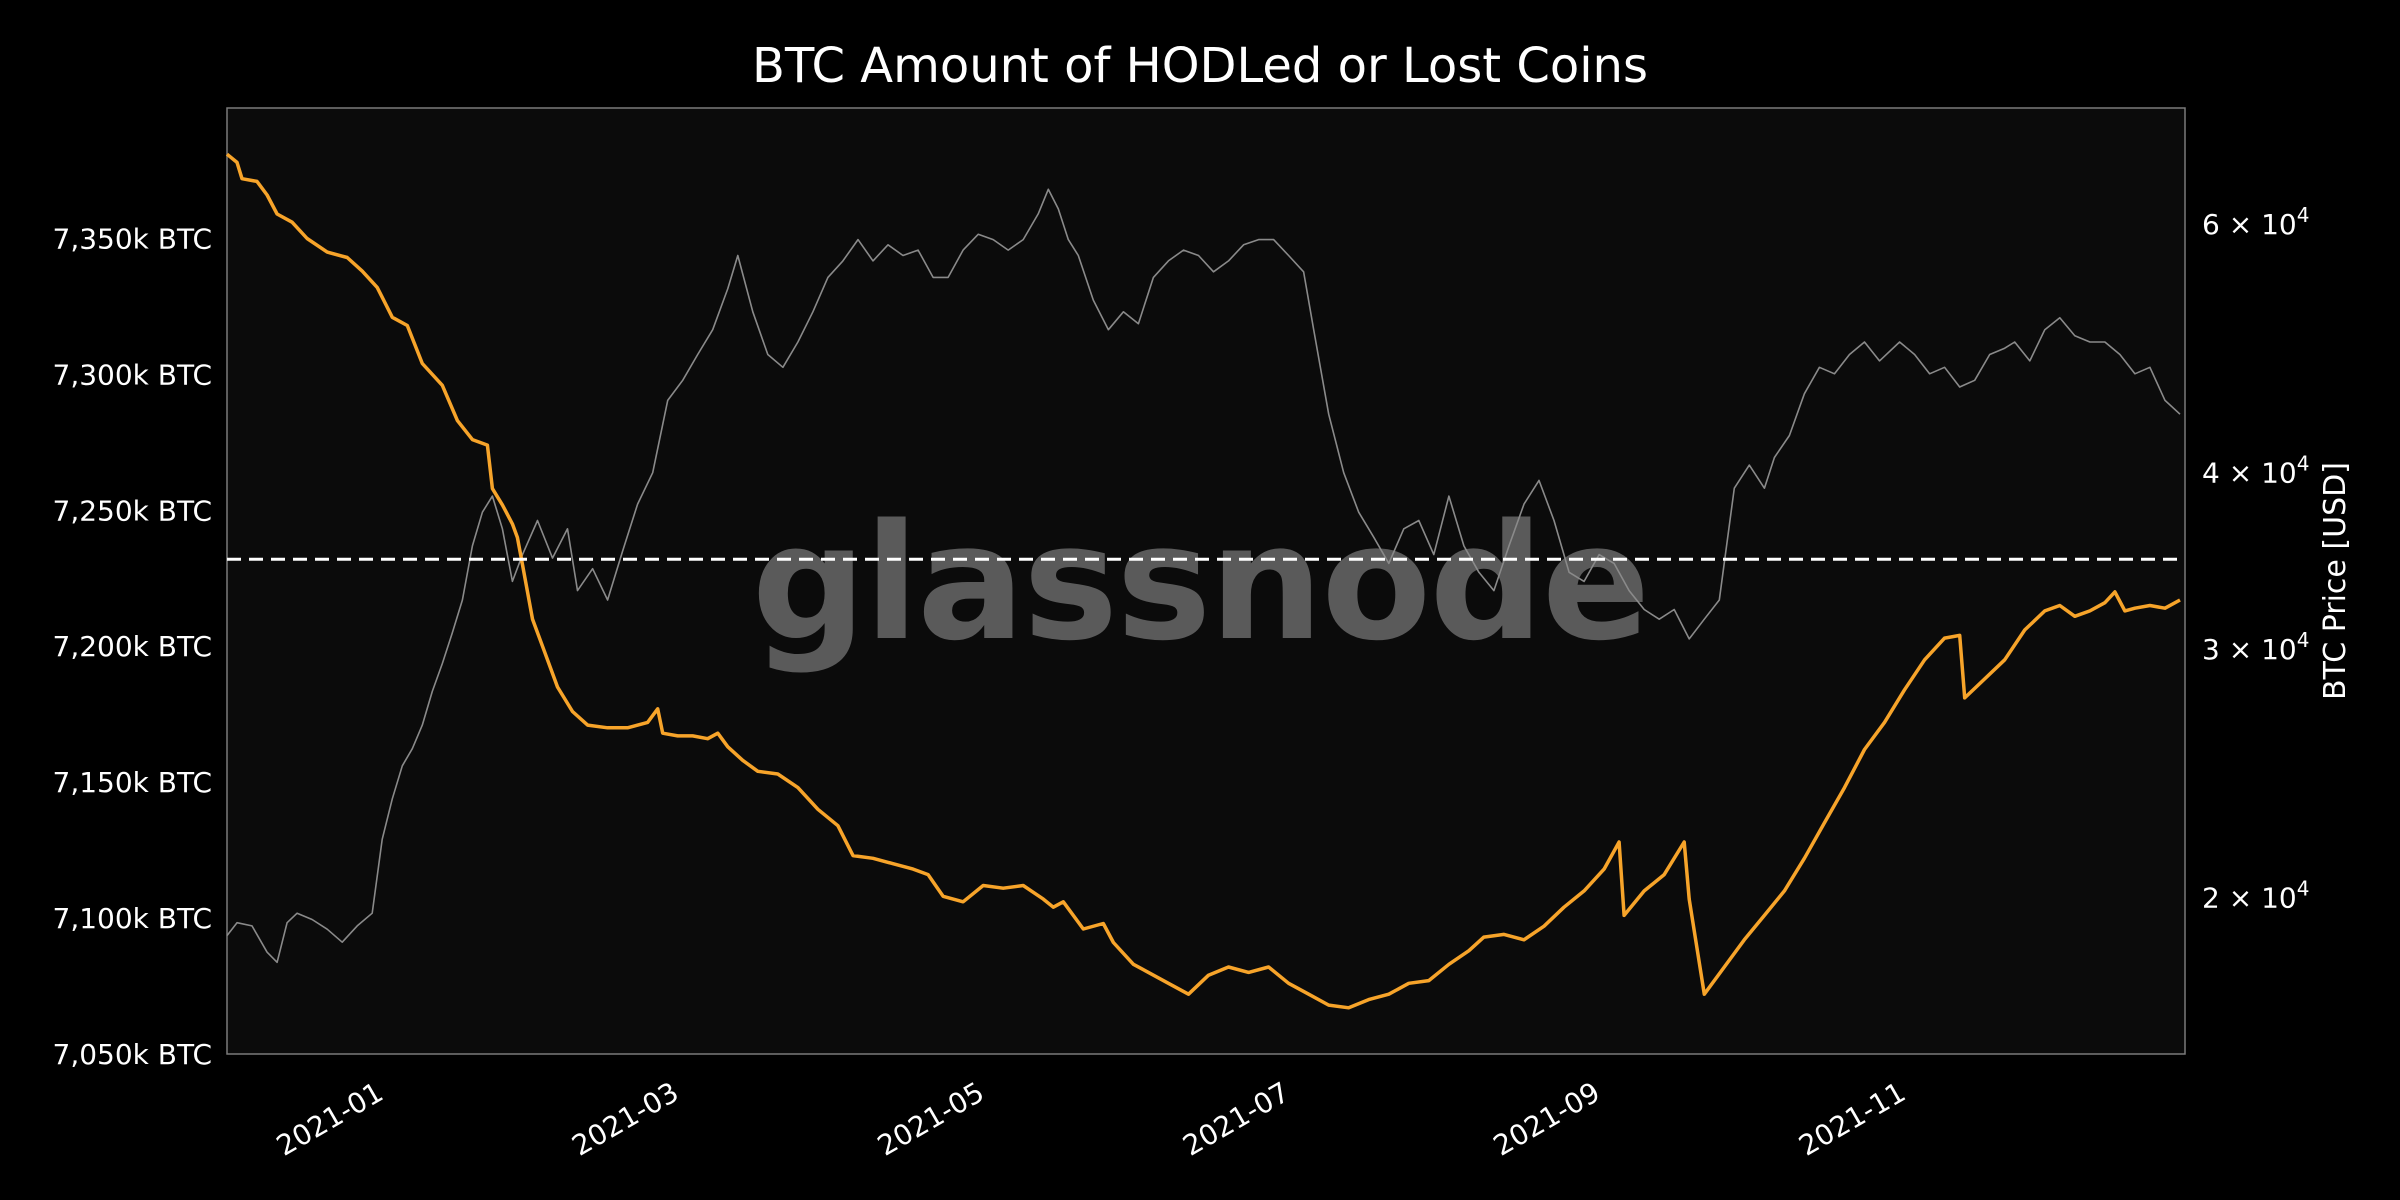  I want to click on y-right-tick-label: 6 × 104, so click(2255, 222).